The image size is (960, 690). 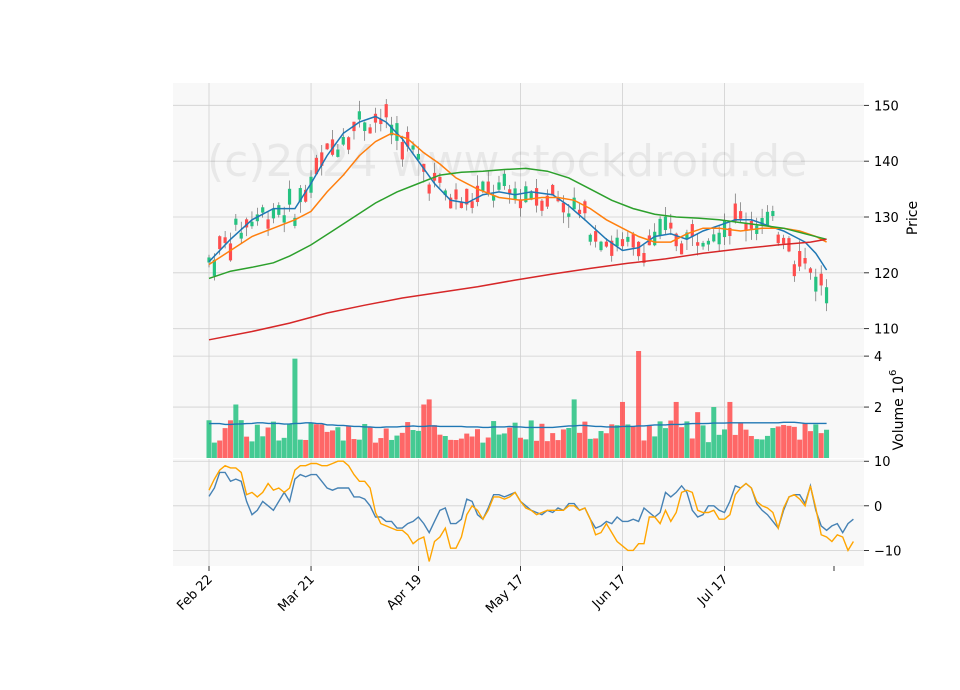 I want to click on price-tick-label: 120, so click(x=886, y=274).